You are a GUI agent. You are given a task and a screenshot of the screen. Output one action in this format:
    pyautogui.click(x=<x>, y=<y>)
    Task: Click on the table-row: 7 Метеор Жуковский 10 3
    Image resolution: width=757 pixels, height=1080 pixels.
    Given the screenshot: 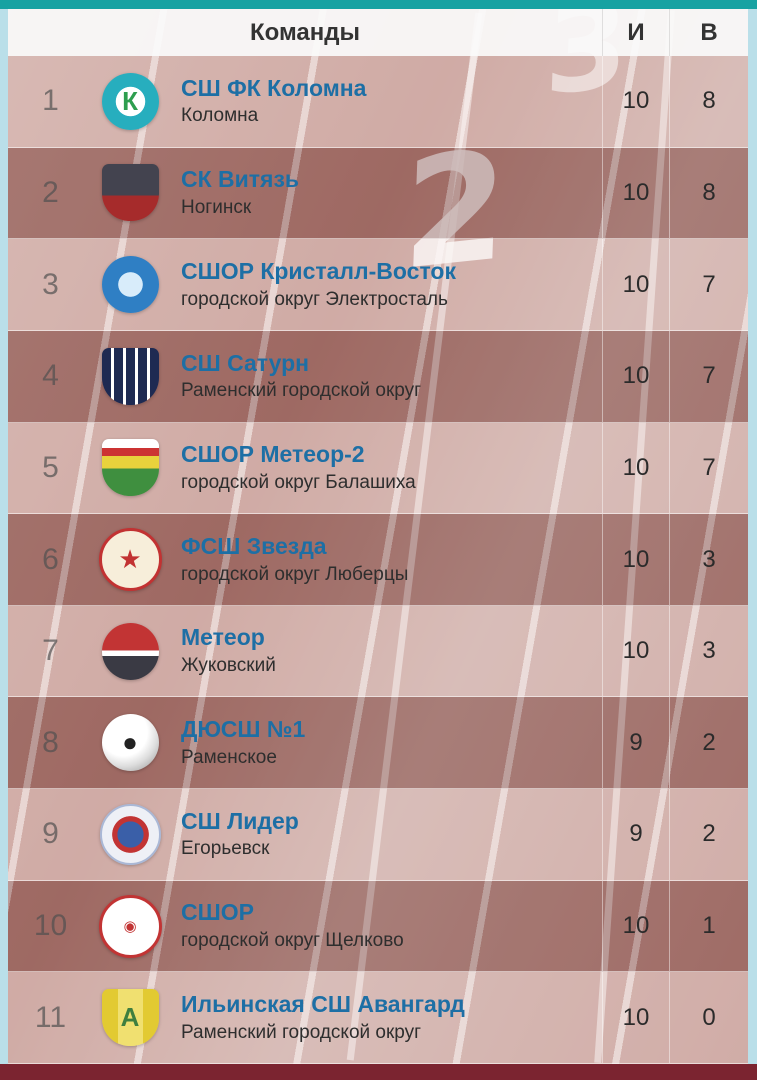 What is the action you would take?
    pyautogui.click(x=378, y=651)
    